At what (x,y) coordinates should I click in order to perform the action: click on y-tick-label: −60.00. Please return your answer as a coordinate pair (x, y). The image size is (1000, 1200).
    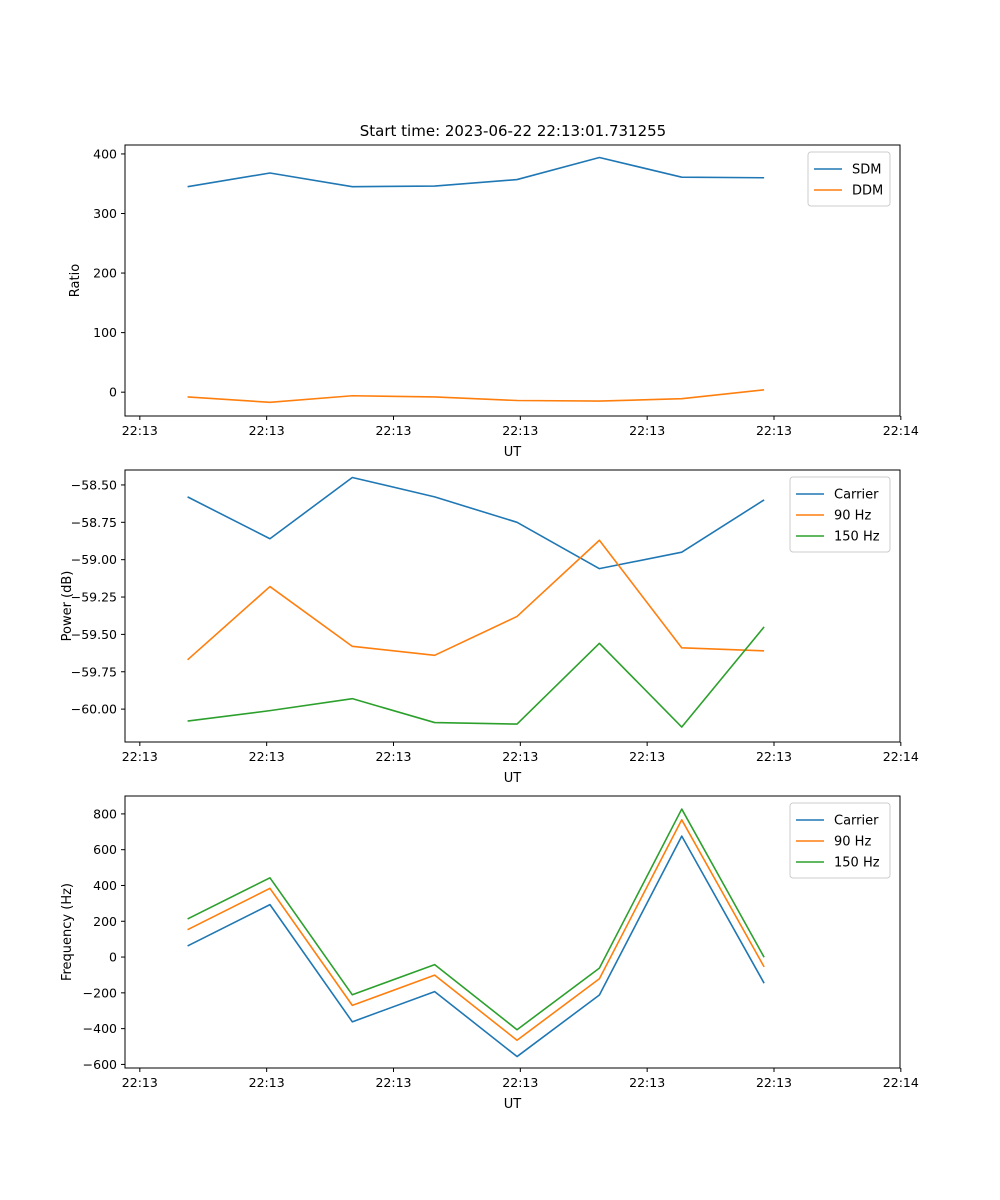
    Looking at the image, I should click on (94, 709).